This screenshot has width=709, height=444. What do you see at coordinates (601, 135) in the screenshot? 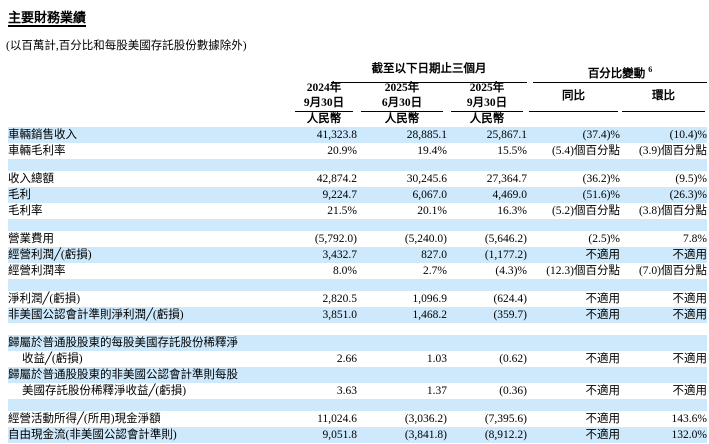
I see `cell-value: (37.4)%` at bounding box center [601, 135].